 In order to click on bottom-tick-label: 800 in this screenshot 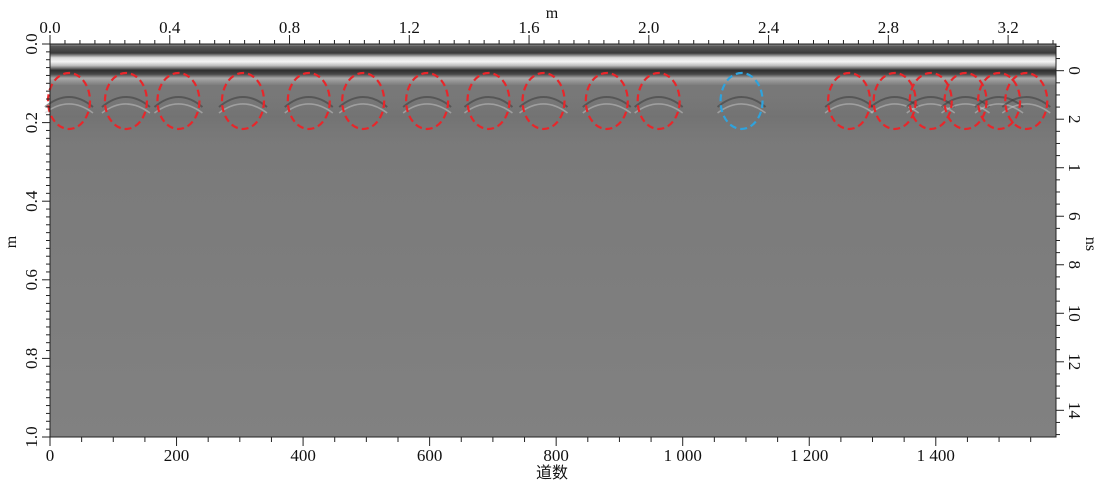, I will do `click(556, 455)`.